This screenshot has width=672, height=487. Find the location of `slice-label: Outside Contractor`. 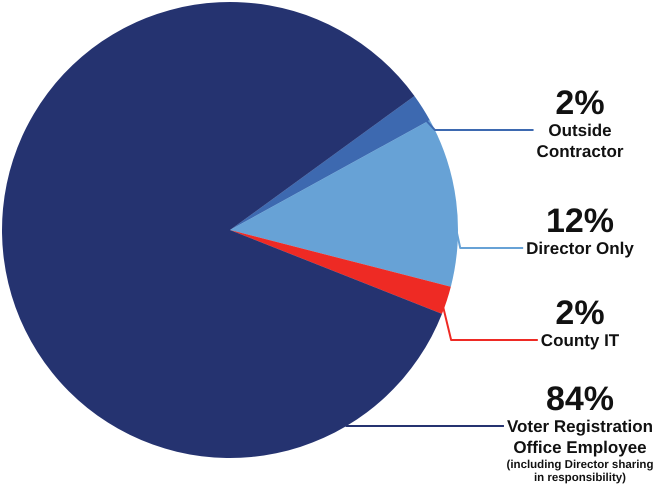

slice-label: Outside Contractor is located at coordinates (580, 141).